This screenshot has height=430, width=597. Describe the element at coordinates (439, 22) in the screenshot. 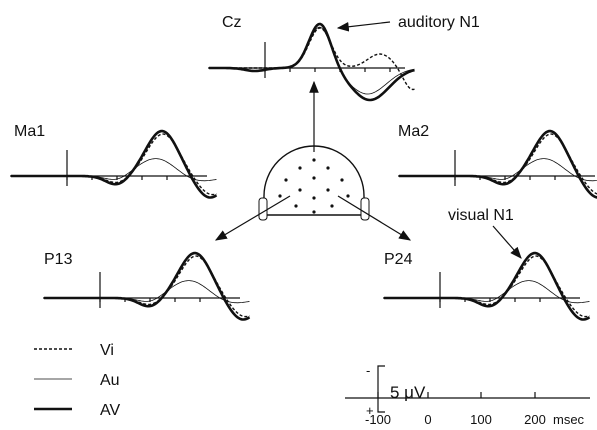

I see `annotation: auditory N1` at that location.